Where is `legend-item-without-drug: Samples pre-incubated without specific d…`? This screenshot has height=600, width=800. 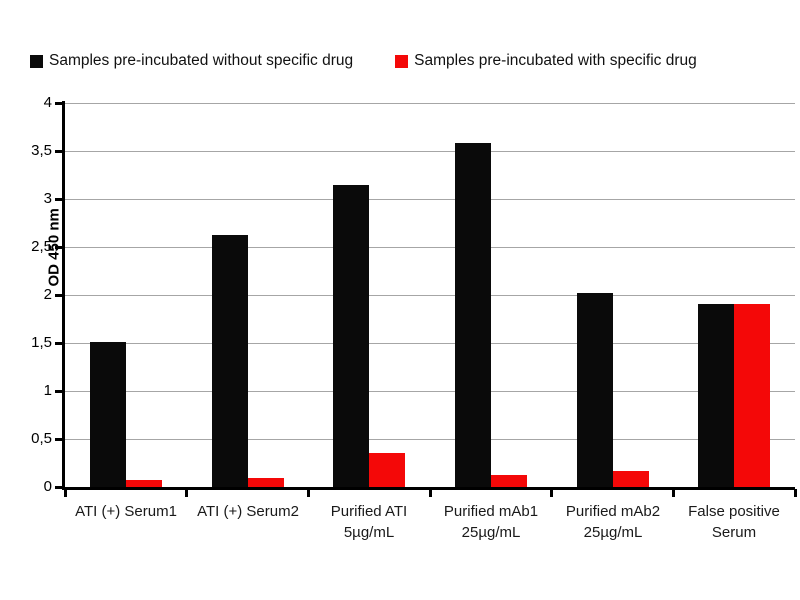
legend-item-without-drug: Samples pre-incubated without specific d… is located at coordinates (191, 61).